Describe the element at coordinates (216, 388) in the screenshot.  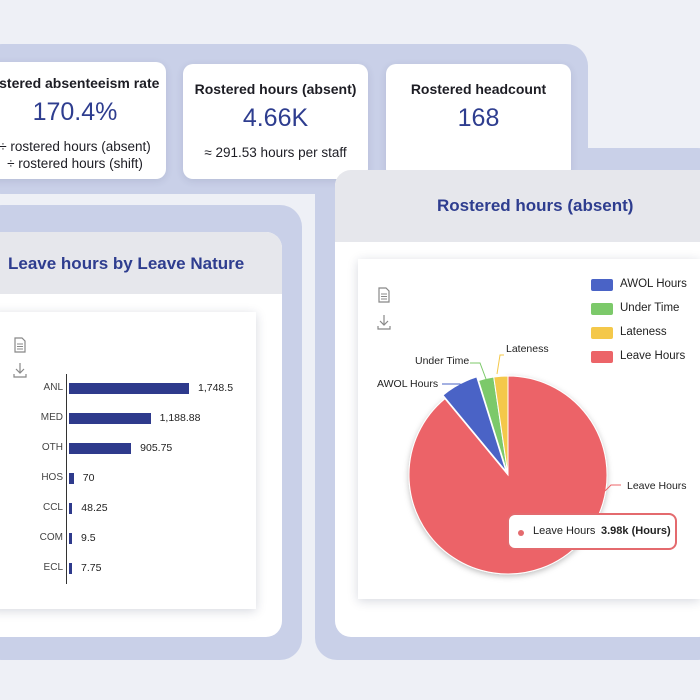
I see `bar-value-label: 1,748.5` at that location.